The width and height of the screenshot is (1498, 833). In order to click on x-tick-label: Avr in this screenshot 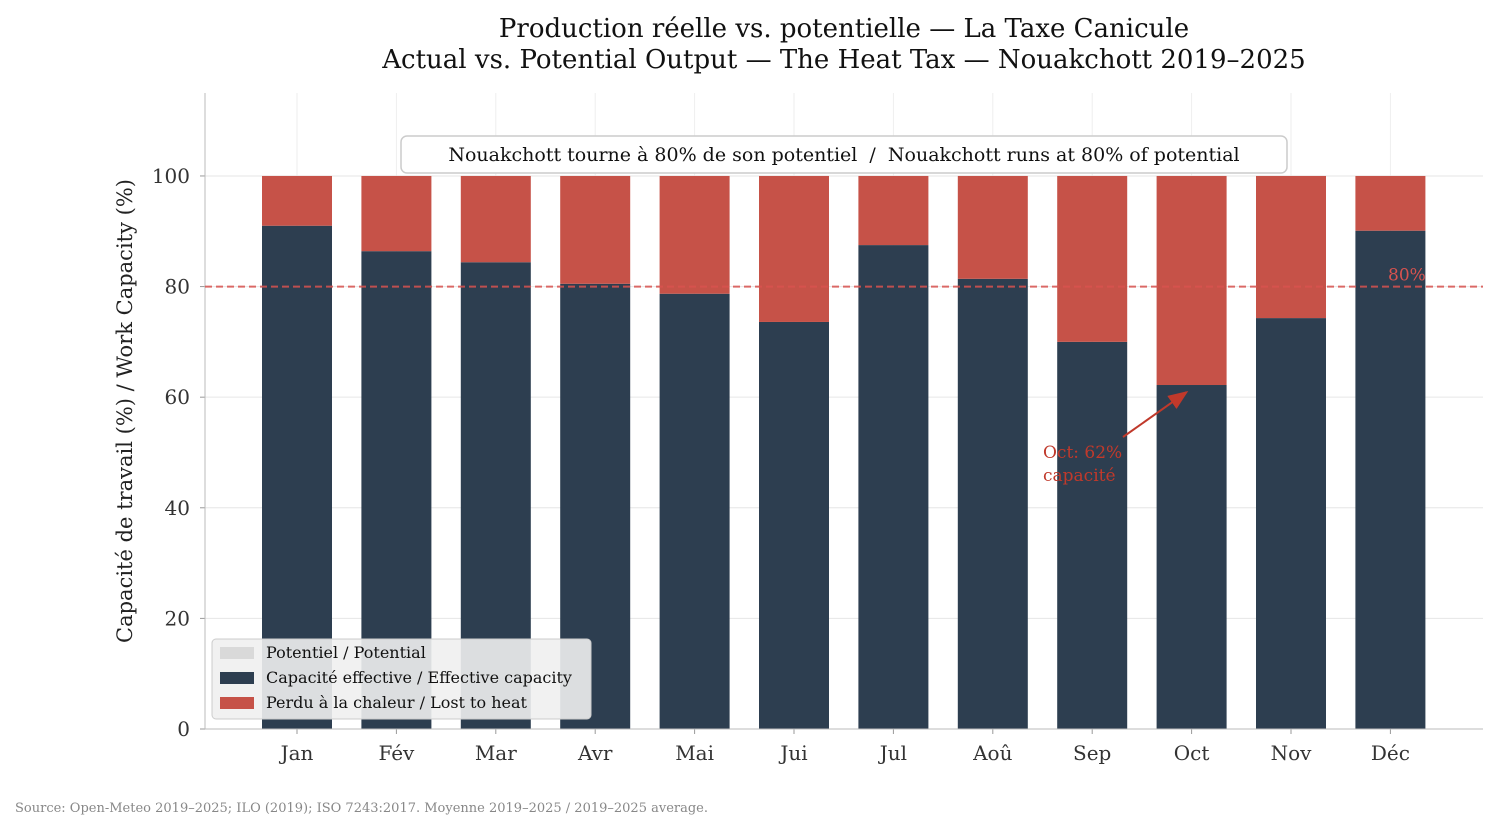, I will do `click(595, 753)`.